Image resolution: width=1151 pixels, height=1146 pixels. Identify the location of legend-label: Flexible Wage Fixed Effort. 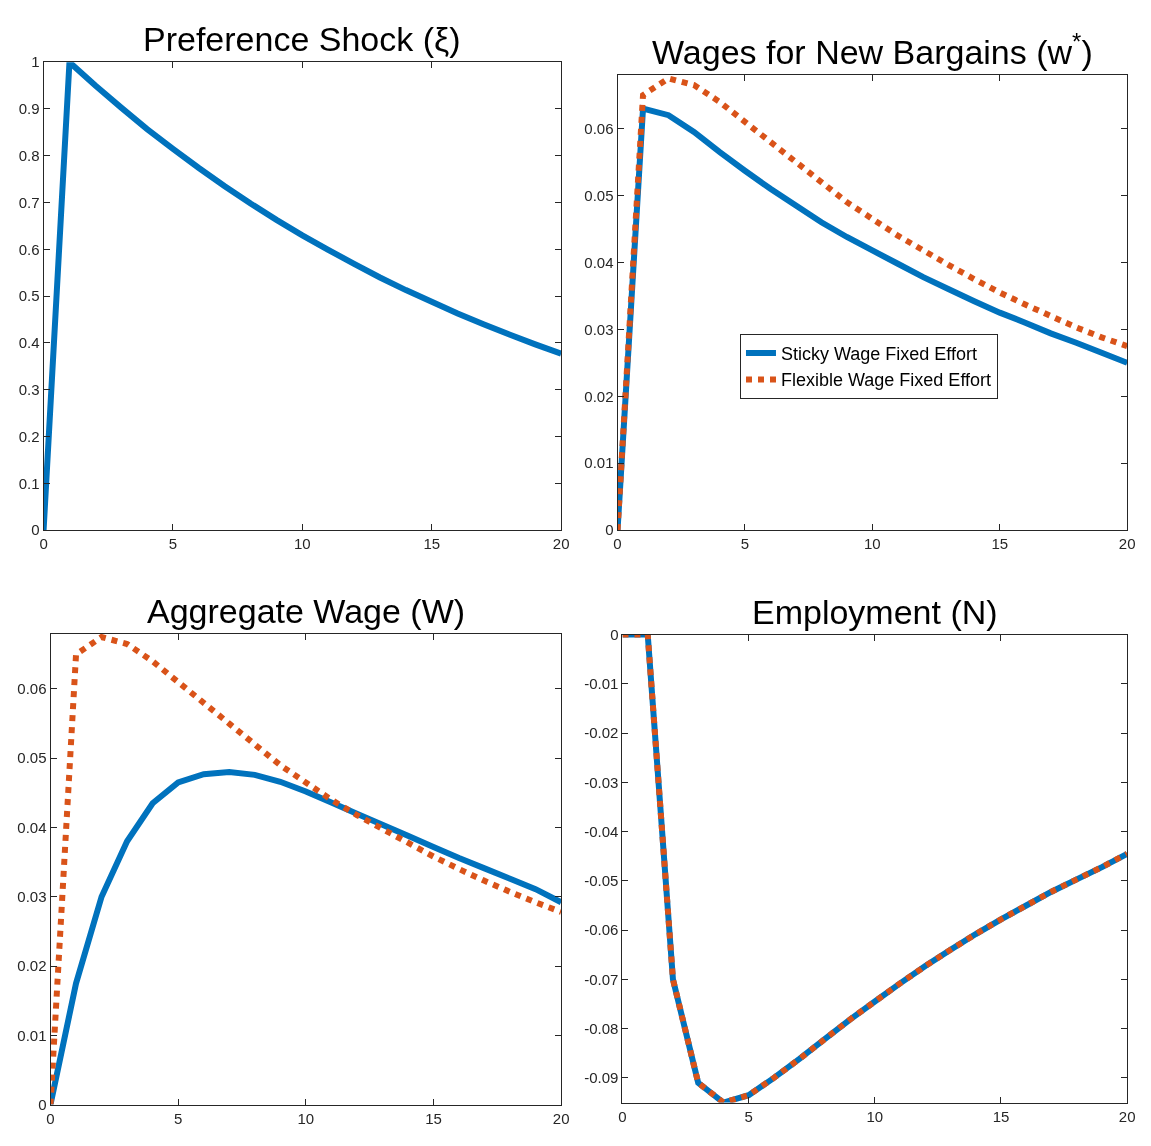
(886, 380).